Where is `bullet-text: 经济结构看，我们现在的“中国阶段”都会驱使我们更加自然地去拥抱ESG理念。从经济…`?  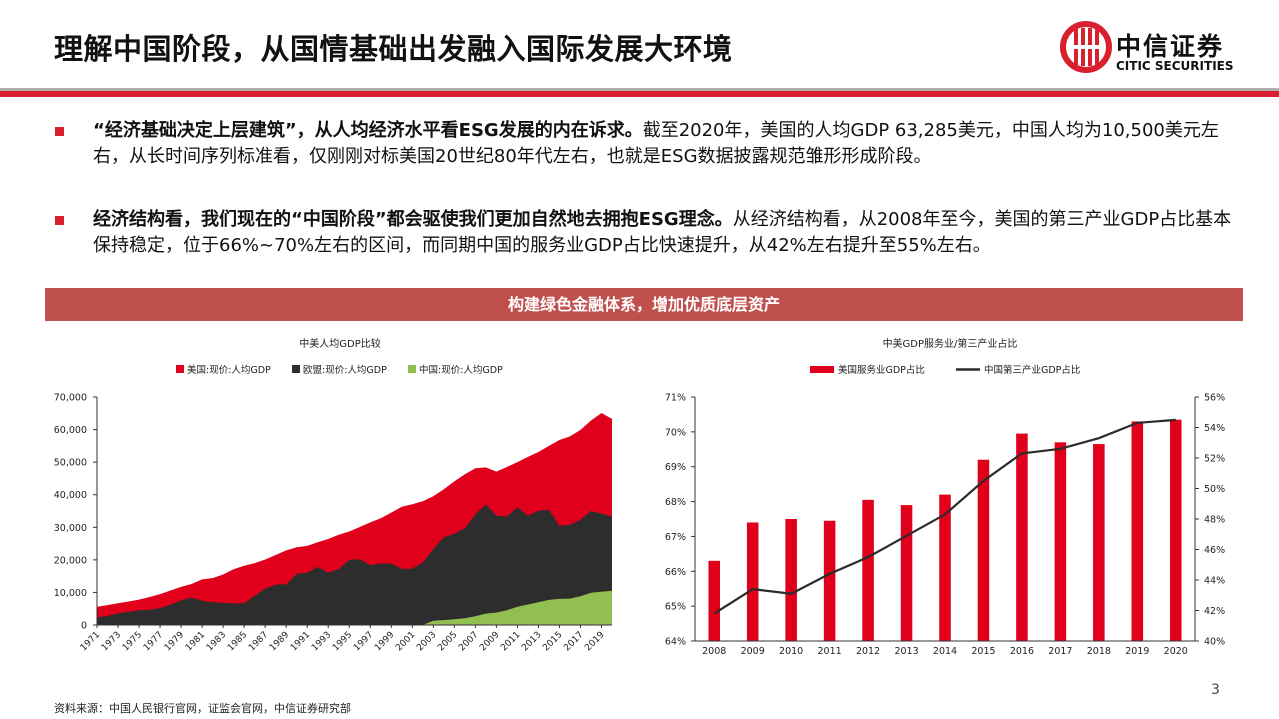 bullet-text: 经济结构看，我们现在的“中国阶段”都会驱使我们更加自然地去拥抱ESG理念。从经济… is located at coordinates (664, 233).